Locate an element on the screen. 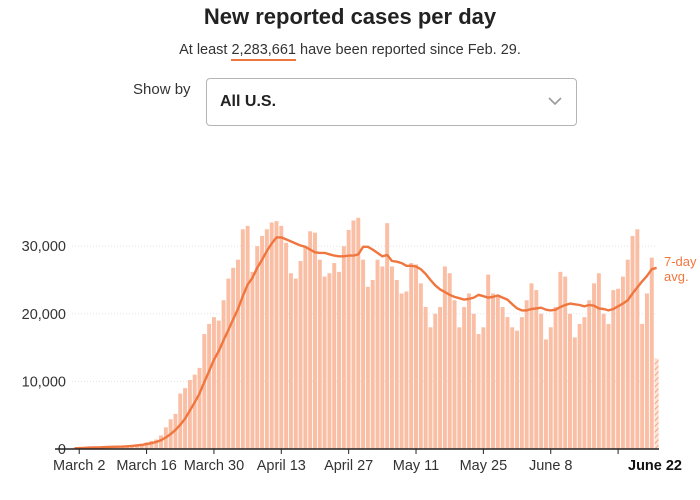 Image resolution: width=700 pixels, height=500 pixels. x-tick-label: June 22 is located at coordinates (655, 466).